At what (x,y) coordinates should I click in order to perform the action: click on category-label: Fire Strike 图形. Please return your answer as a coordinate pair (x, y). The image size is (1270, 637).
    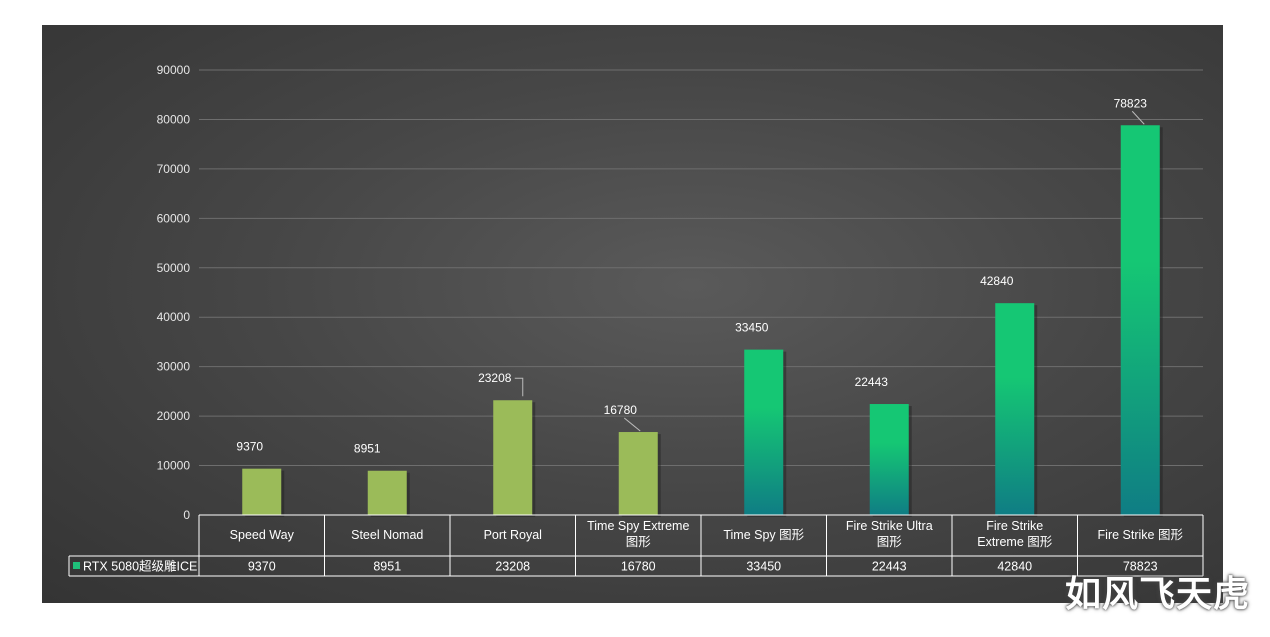
    Looking at the image, I should click on (1141, 535).